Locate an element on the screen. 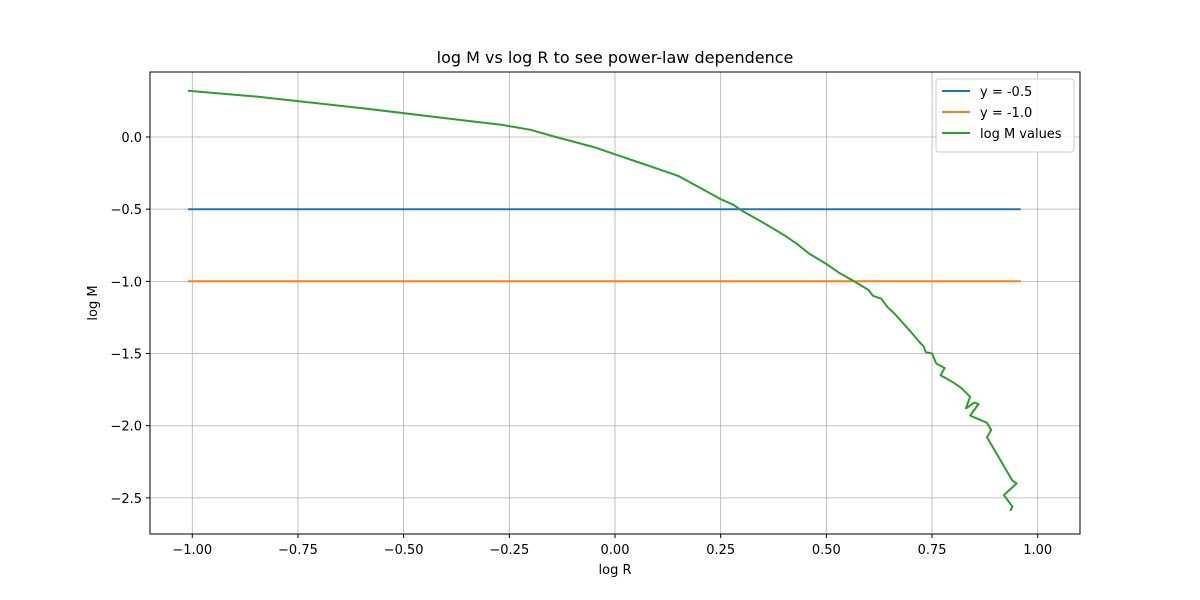  legend-box is located at coordinates (1005, 115).